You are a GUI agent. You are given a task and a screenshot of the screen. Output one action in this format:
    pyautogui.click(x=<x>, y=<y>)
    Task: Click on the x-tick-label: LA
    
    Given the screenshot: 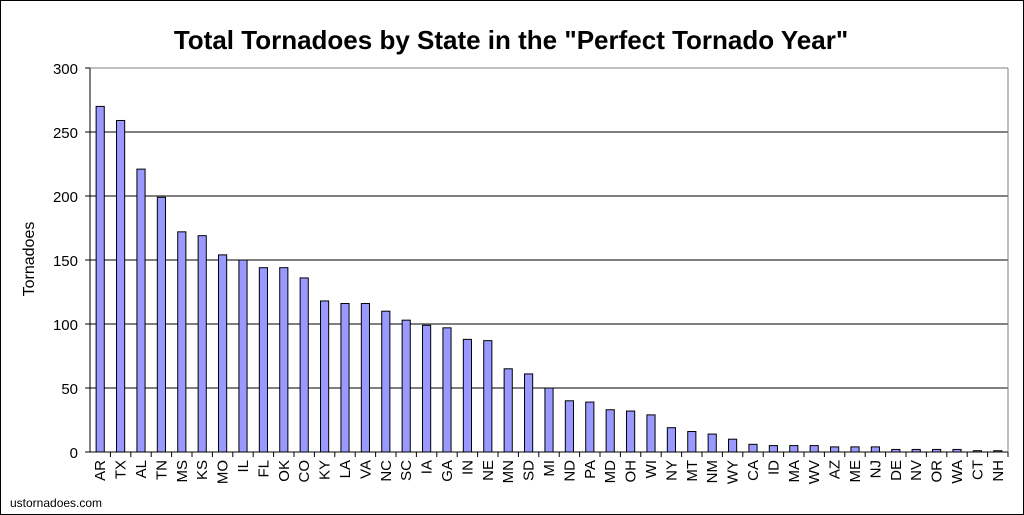 What is the action you would take?
    pyautogui.click(x=345, y=469)
    